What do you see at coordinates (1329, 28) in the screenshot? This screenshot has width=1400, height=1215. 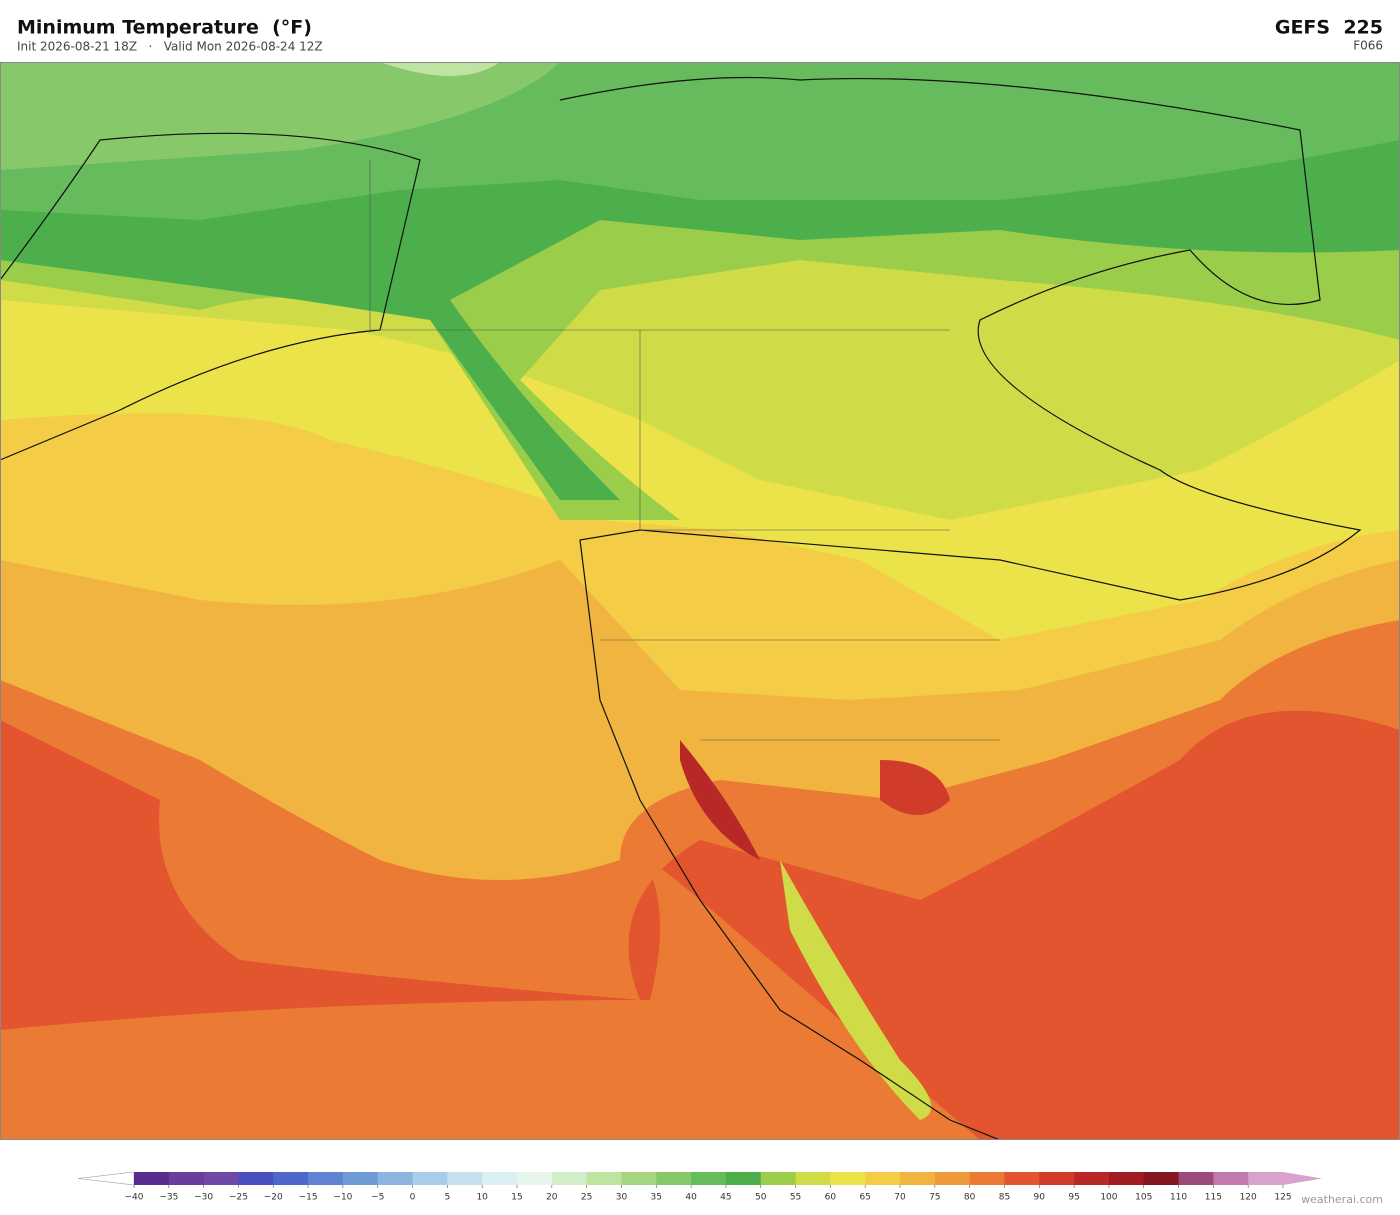 I see `model-label: GEFS 225` at bounding box center [1329, 28].